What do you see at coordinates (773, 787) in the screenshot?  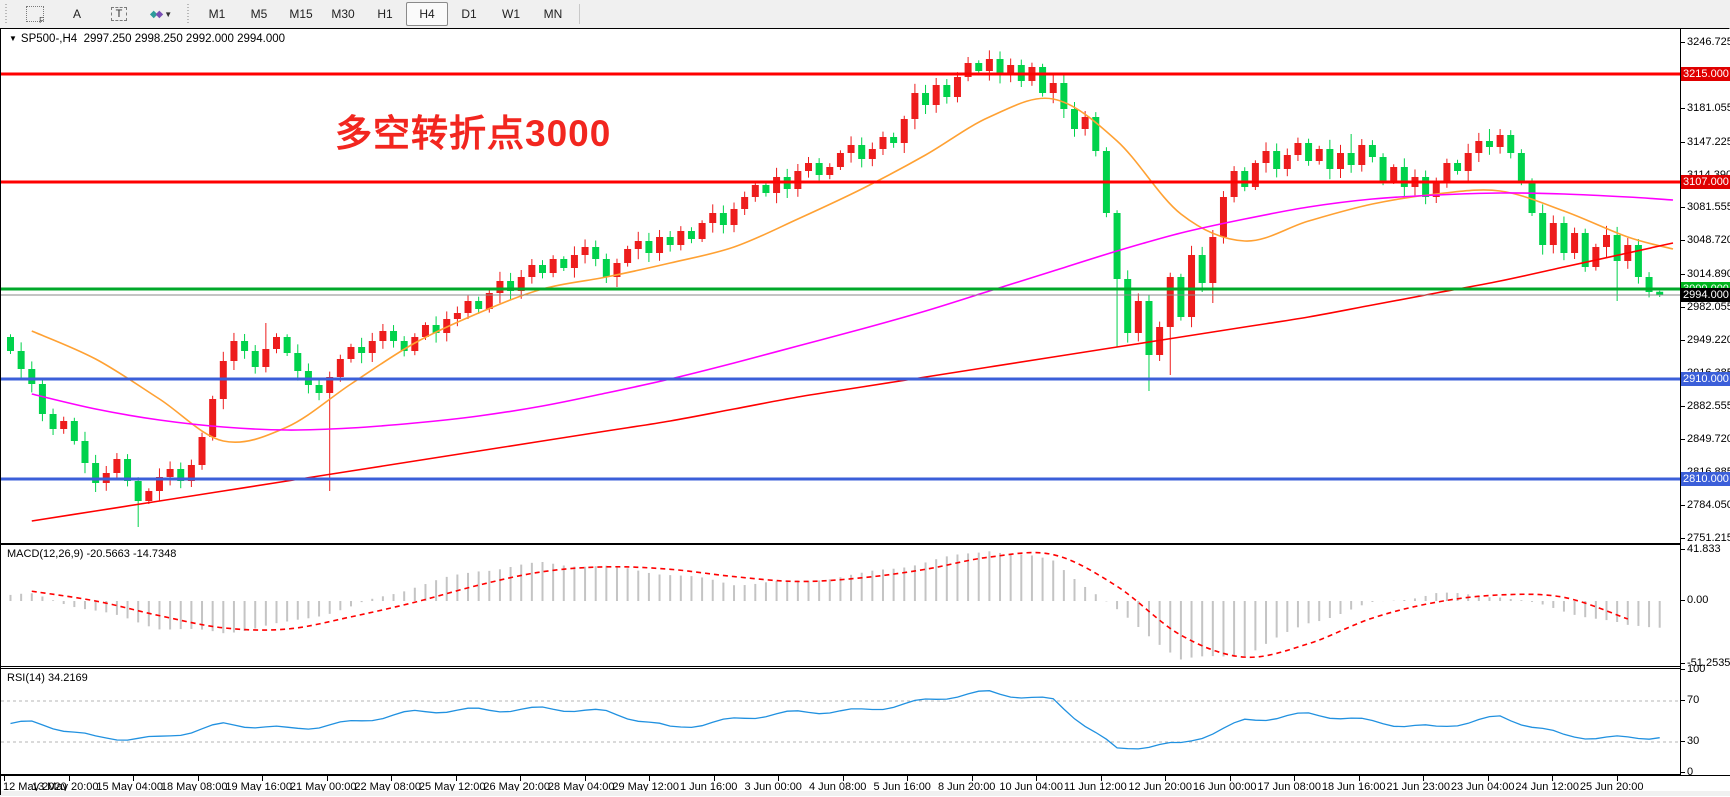 I see `time-axis-label: 3 Jun 00:00` at bounding box center [773, 787].